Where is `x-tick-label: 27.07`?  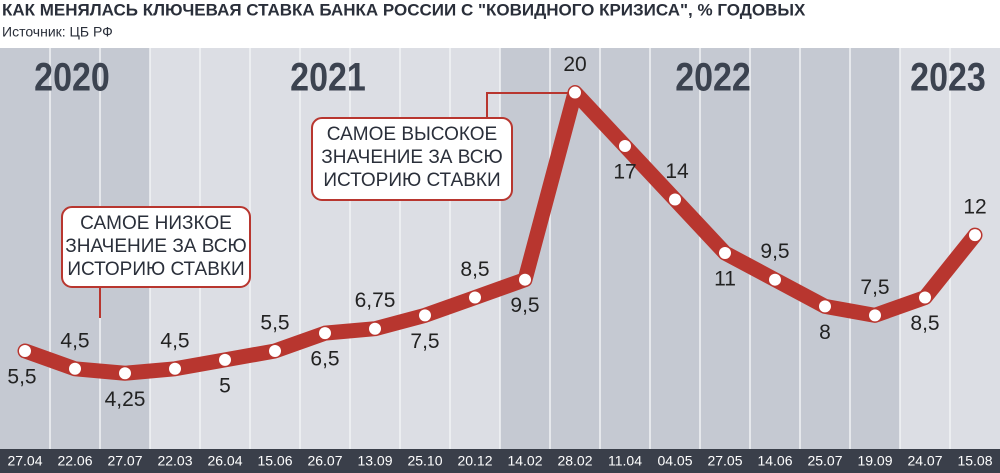 x-tick-label: 27.07 is located at coordinates (124, 461).